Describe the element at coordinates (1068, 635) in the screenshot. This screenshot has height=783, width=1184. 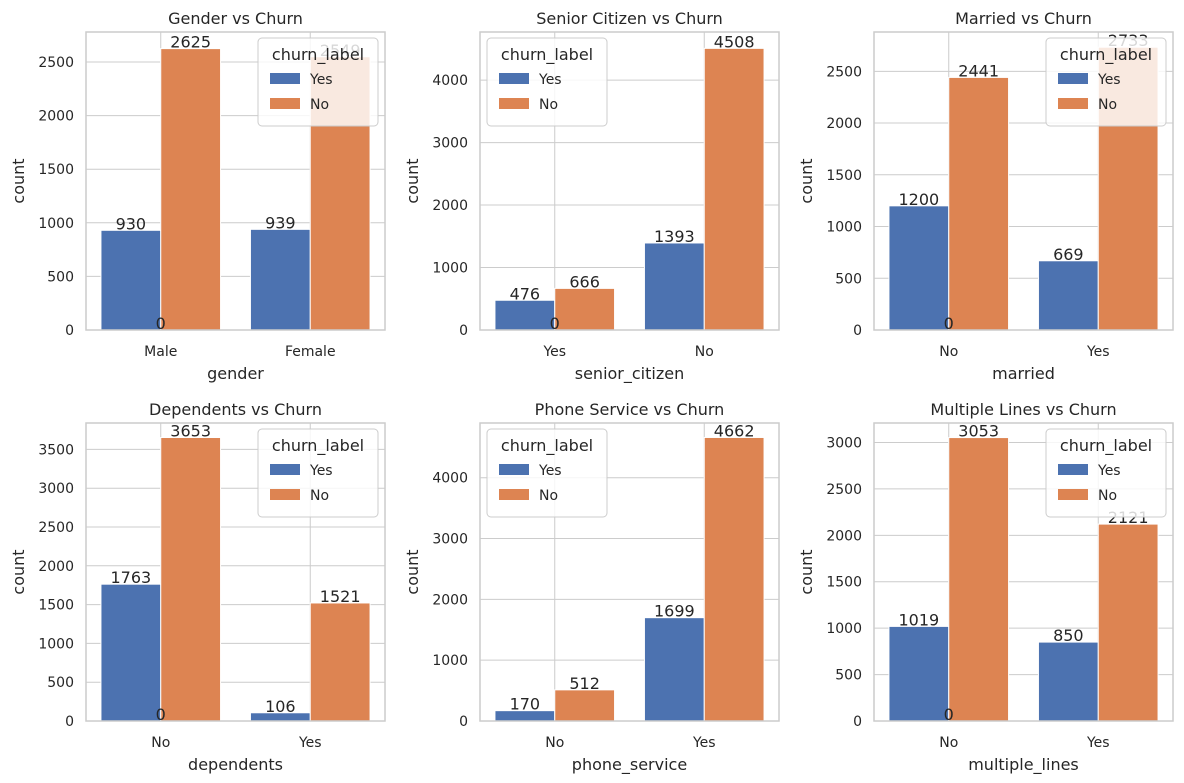
I see `bar-value-label: 850` at that location.